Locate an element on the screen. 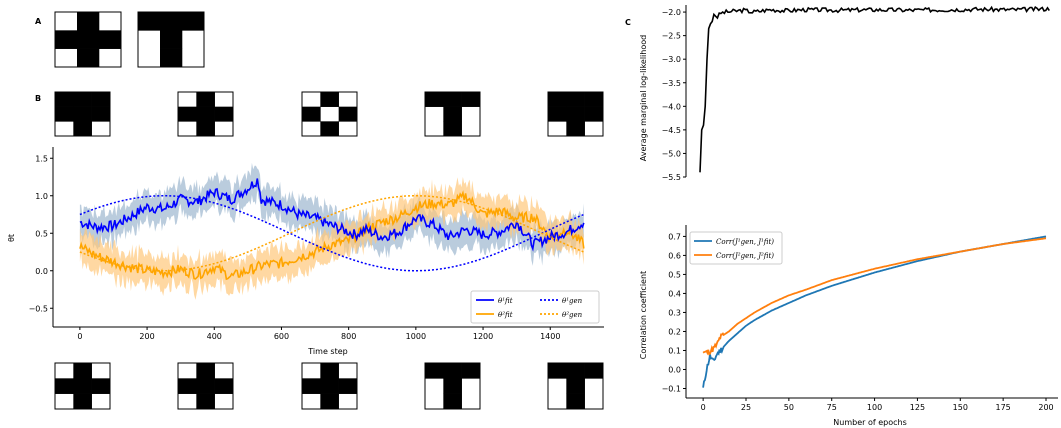 Image resolution: width=1061 pixels, height=428 pixels. loglik-ytick-label: −3.5 is located at coordinates (671, 83).